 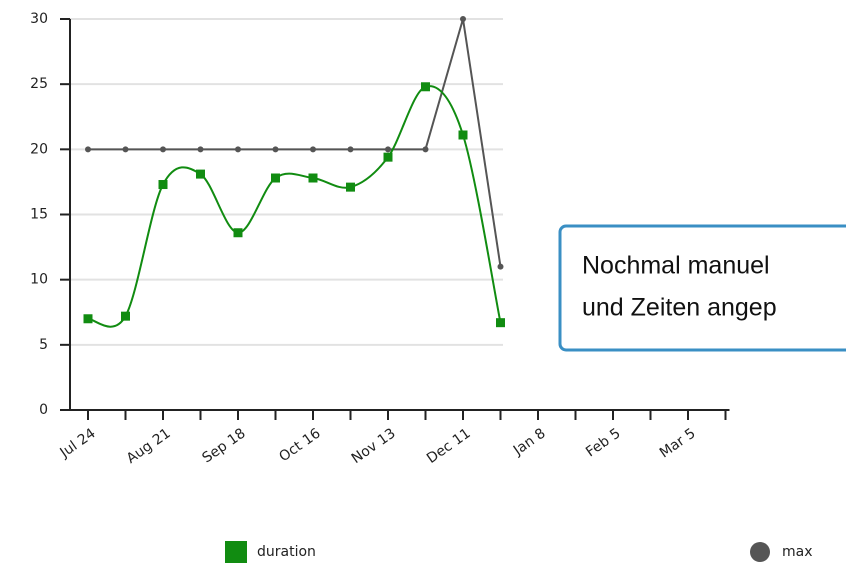 I want to click on legend-label: max, so click(x=797, y=552).